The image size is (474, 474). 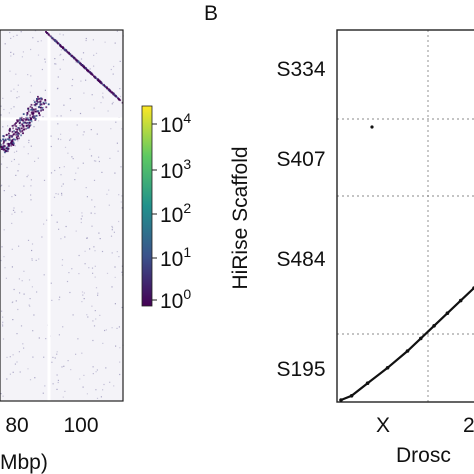 What do you see at coordinates (300, 369) in the screenshot?
I see `y-tick-label: S195` at bounding box center [300, 369].